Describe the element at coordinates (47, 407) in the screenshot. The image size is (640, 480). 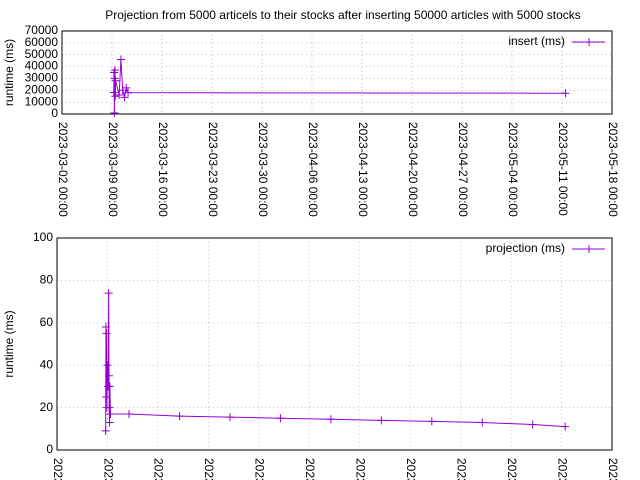
I see `y-tick-label: 20` at that location.